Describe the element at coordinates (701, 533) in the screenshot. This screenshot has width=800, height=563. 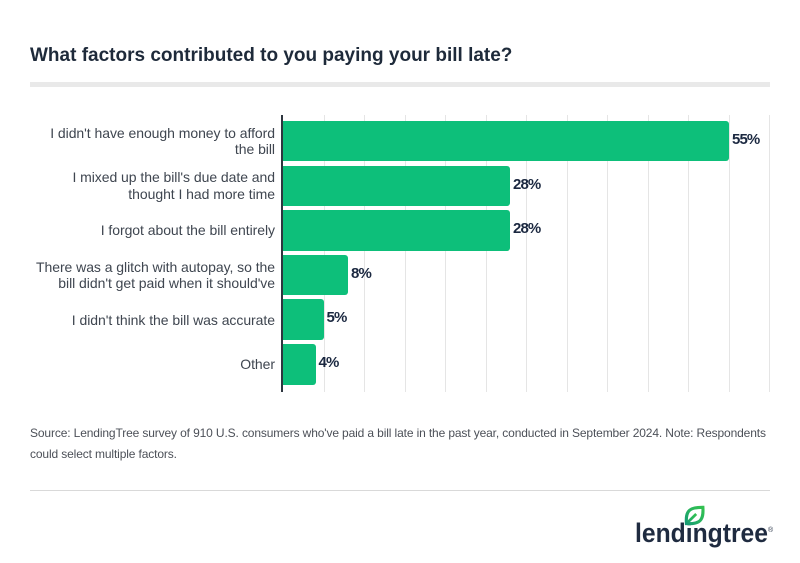
I see `svg-text: lendingtree` at that location.